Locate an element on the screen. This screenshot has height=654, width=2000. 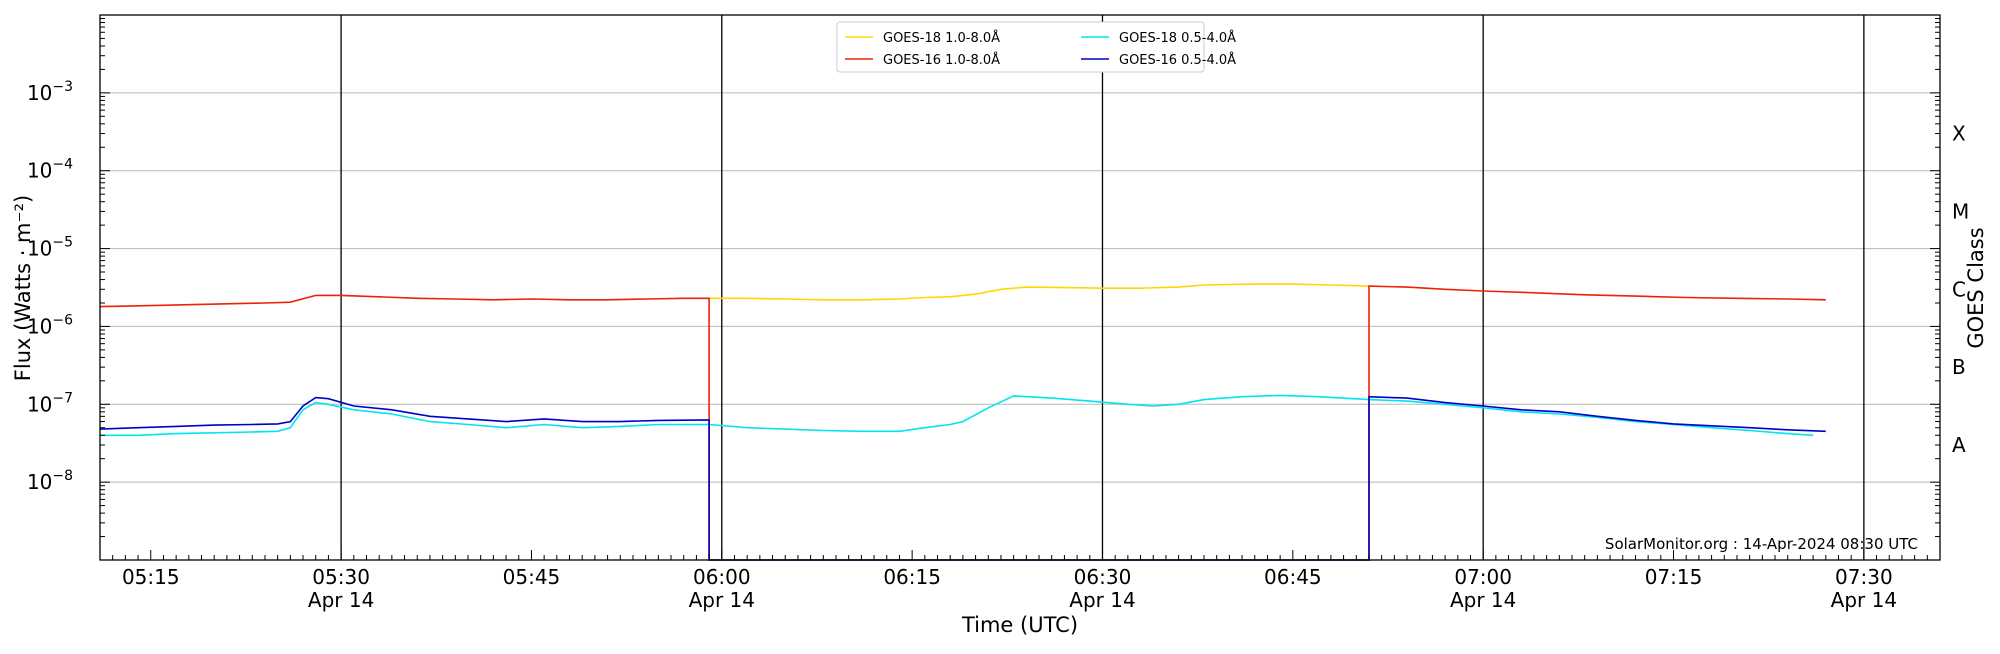
y-tick-labels: 10⁻⁸ 10⁻⁷ 10⁻⁶ 10⁻⁵ 10⁻⁴ 10⁻³ is located at coordinates (50, 286).